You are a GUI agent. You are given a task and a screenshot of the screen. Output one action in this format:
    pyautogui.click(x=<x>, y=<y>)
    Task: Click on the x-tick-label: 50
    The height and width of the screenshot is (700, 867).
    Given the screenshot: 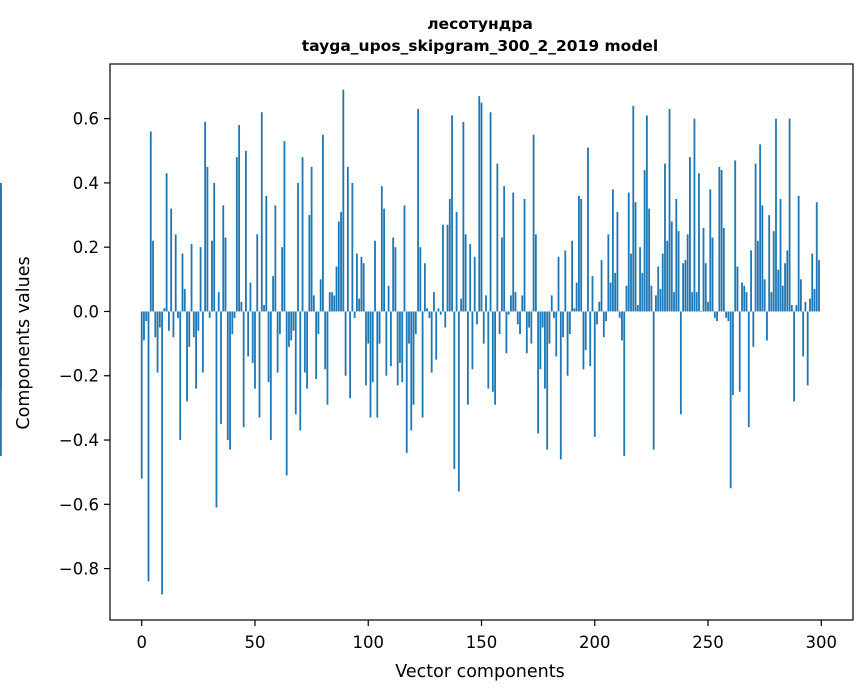 What is the action you would take?
    pyautogui.click(x=254, y=642)
    